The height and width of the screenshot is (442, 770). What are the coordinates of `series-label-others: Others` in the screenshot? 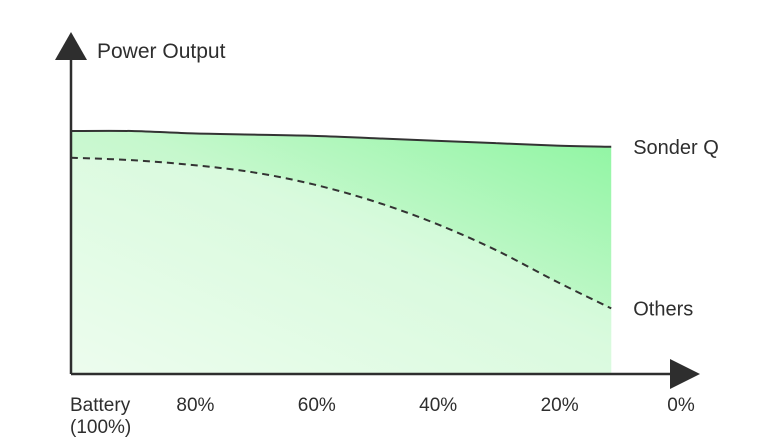 It's located at (663, 309).